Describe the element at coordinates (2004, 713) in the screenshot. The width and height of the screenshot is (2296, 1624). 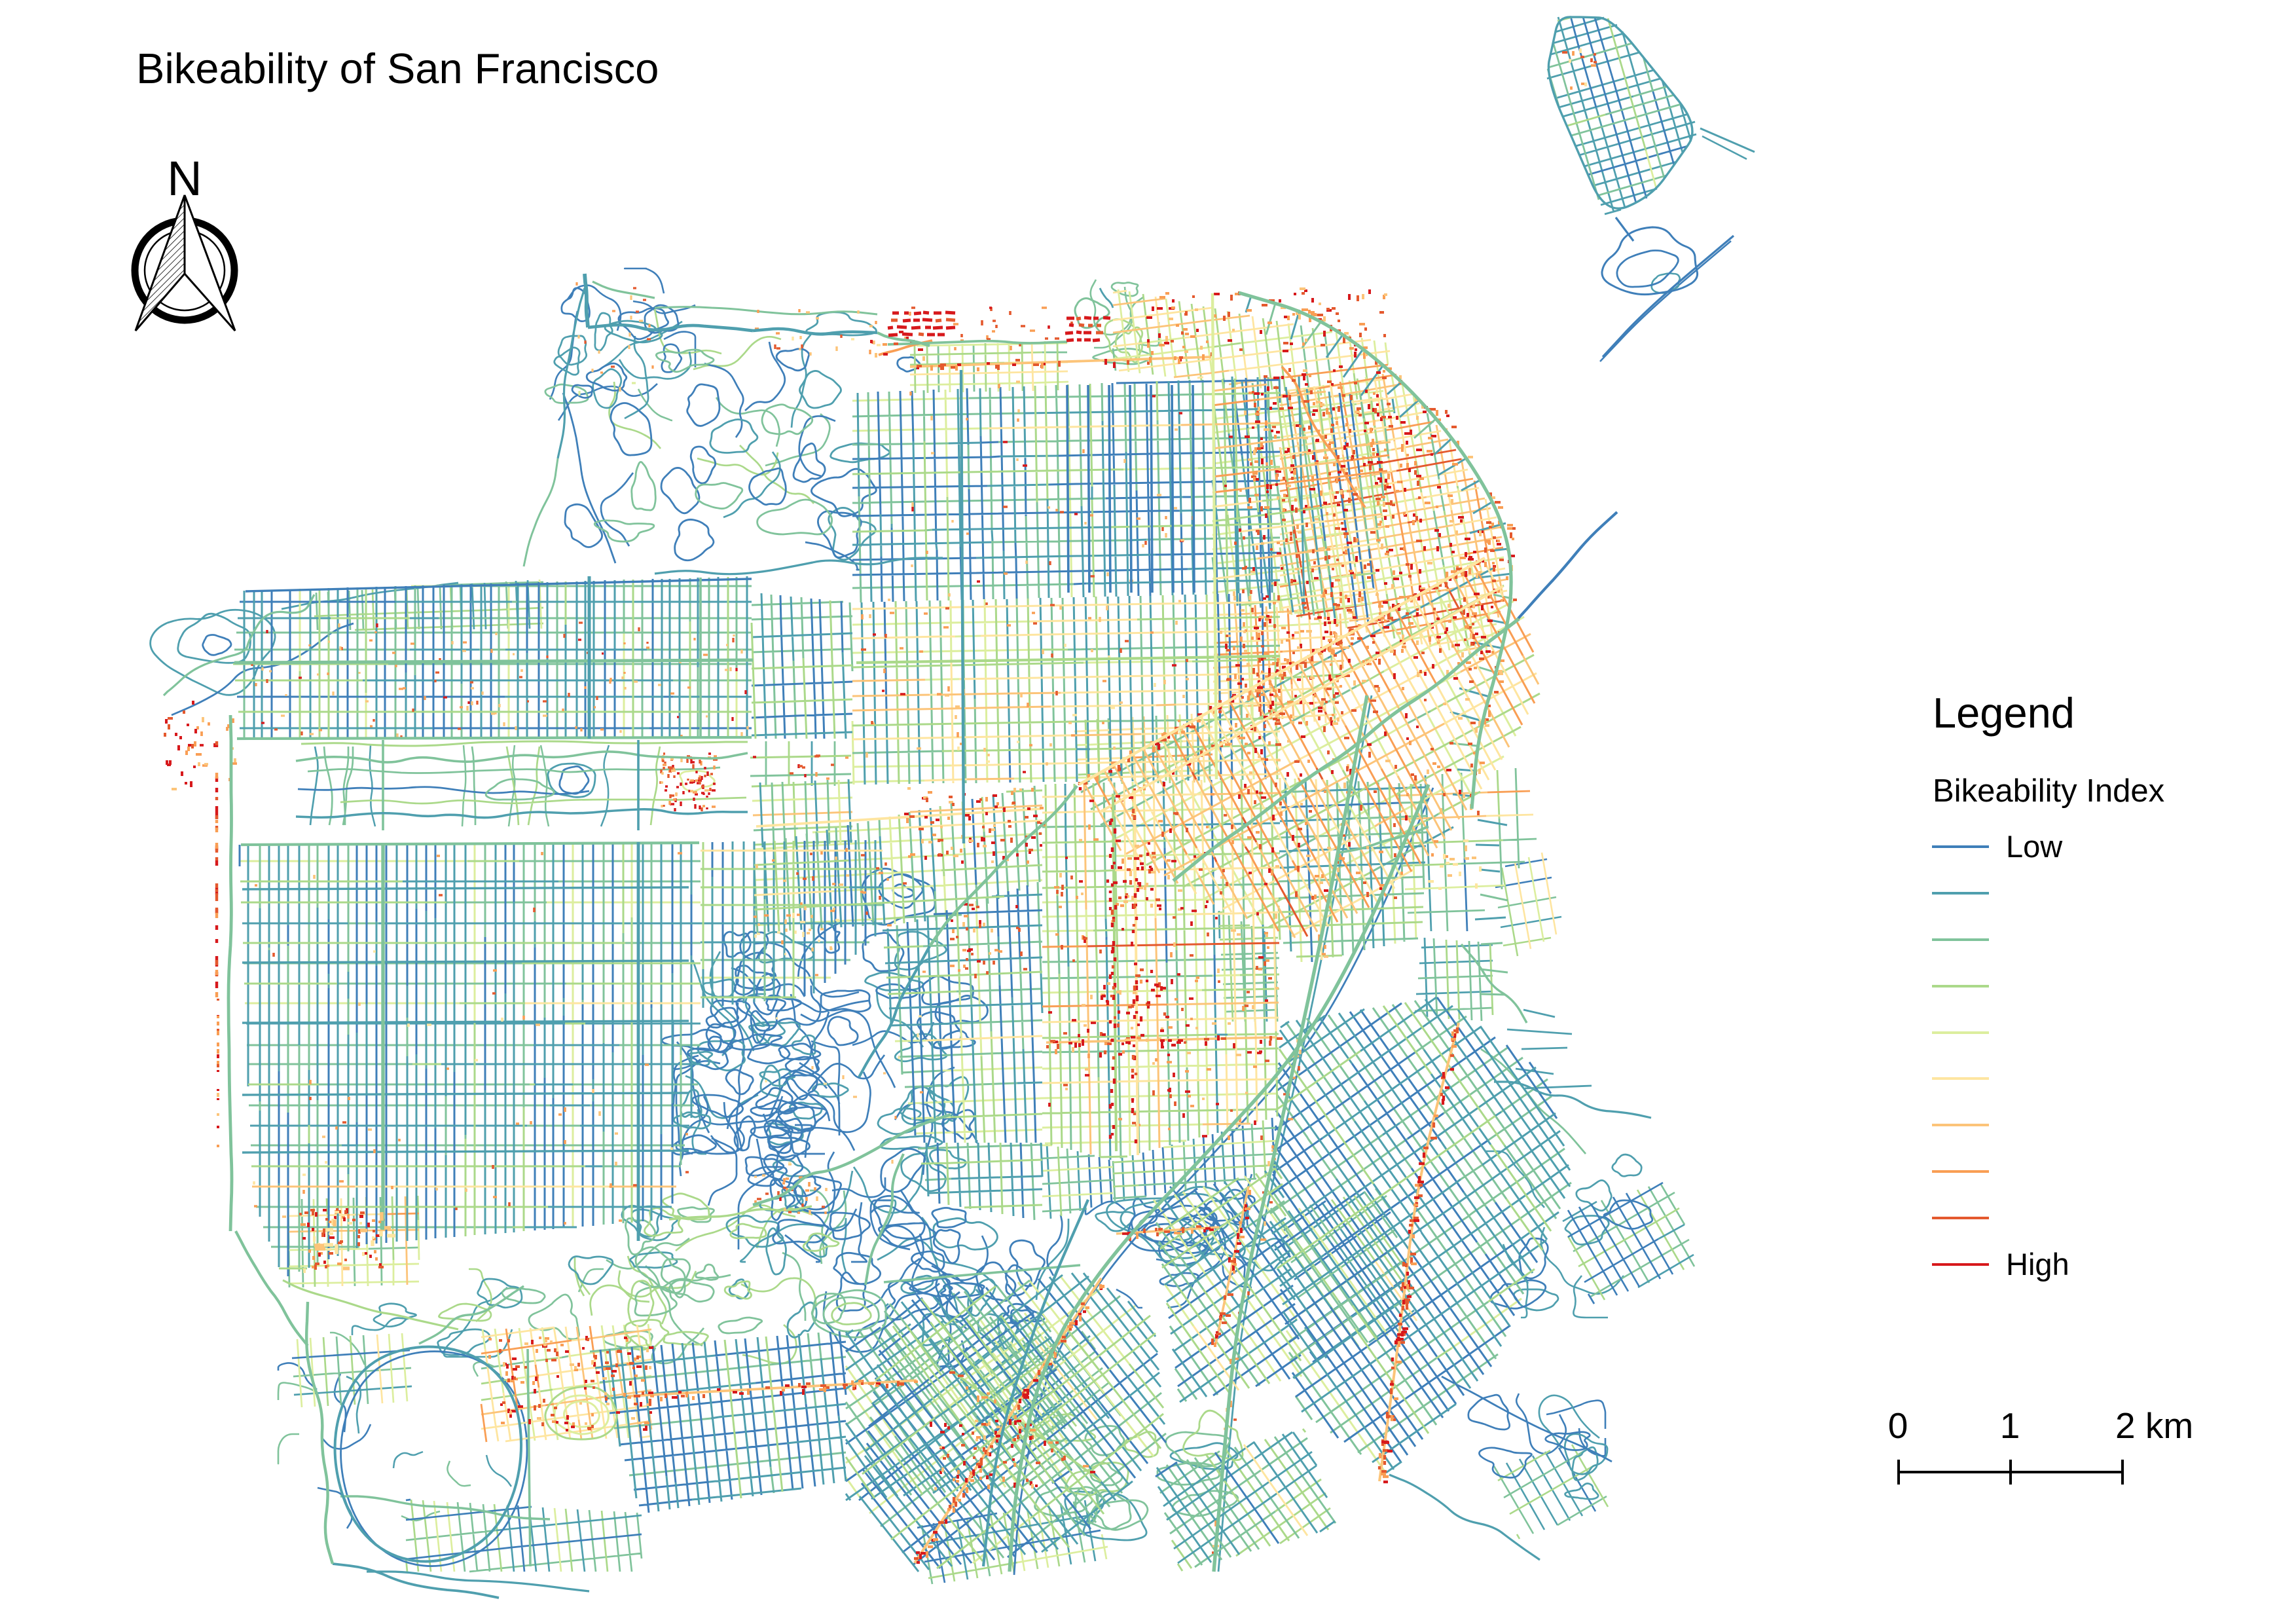
I see `svg-text: Legend` at that location.